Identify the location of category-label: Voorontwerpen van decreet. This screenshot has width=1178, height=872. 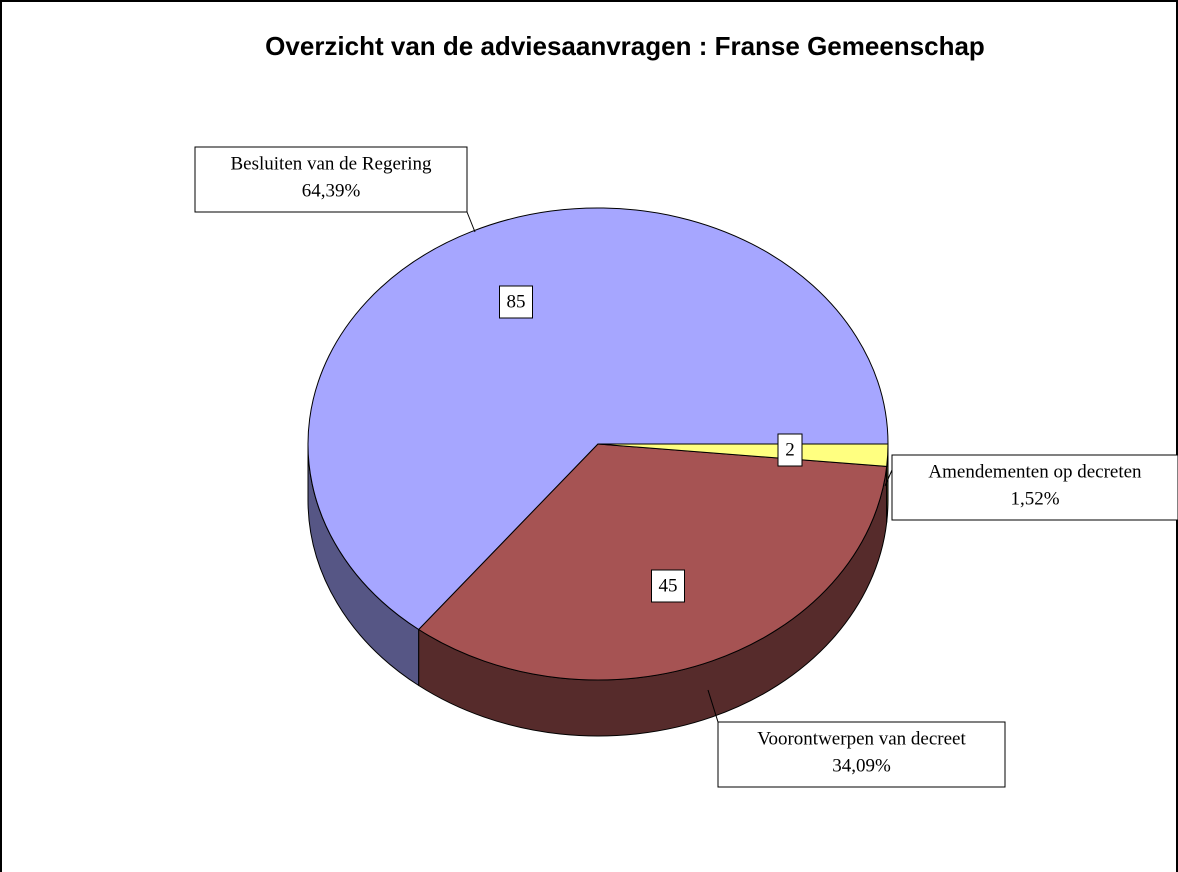
(861, 738).